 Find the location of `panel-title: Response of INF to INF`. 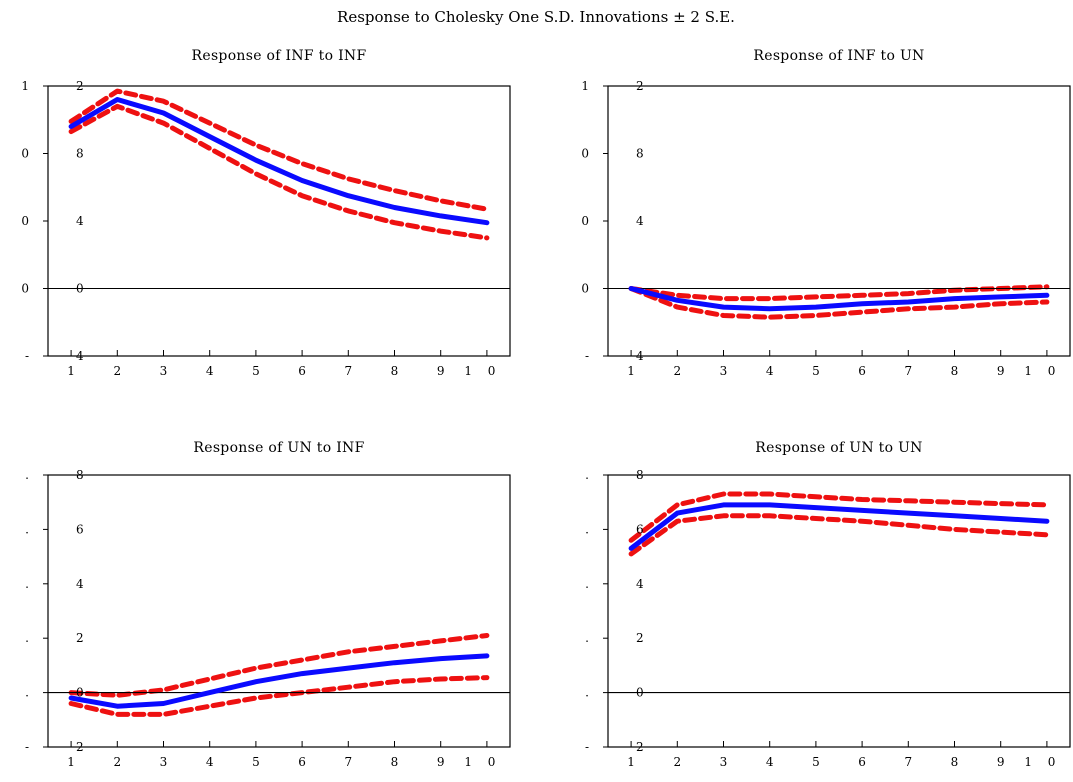

panel-title: Response of INF to INF is located at coordinates (279, 56).